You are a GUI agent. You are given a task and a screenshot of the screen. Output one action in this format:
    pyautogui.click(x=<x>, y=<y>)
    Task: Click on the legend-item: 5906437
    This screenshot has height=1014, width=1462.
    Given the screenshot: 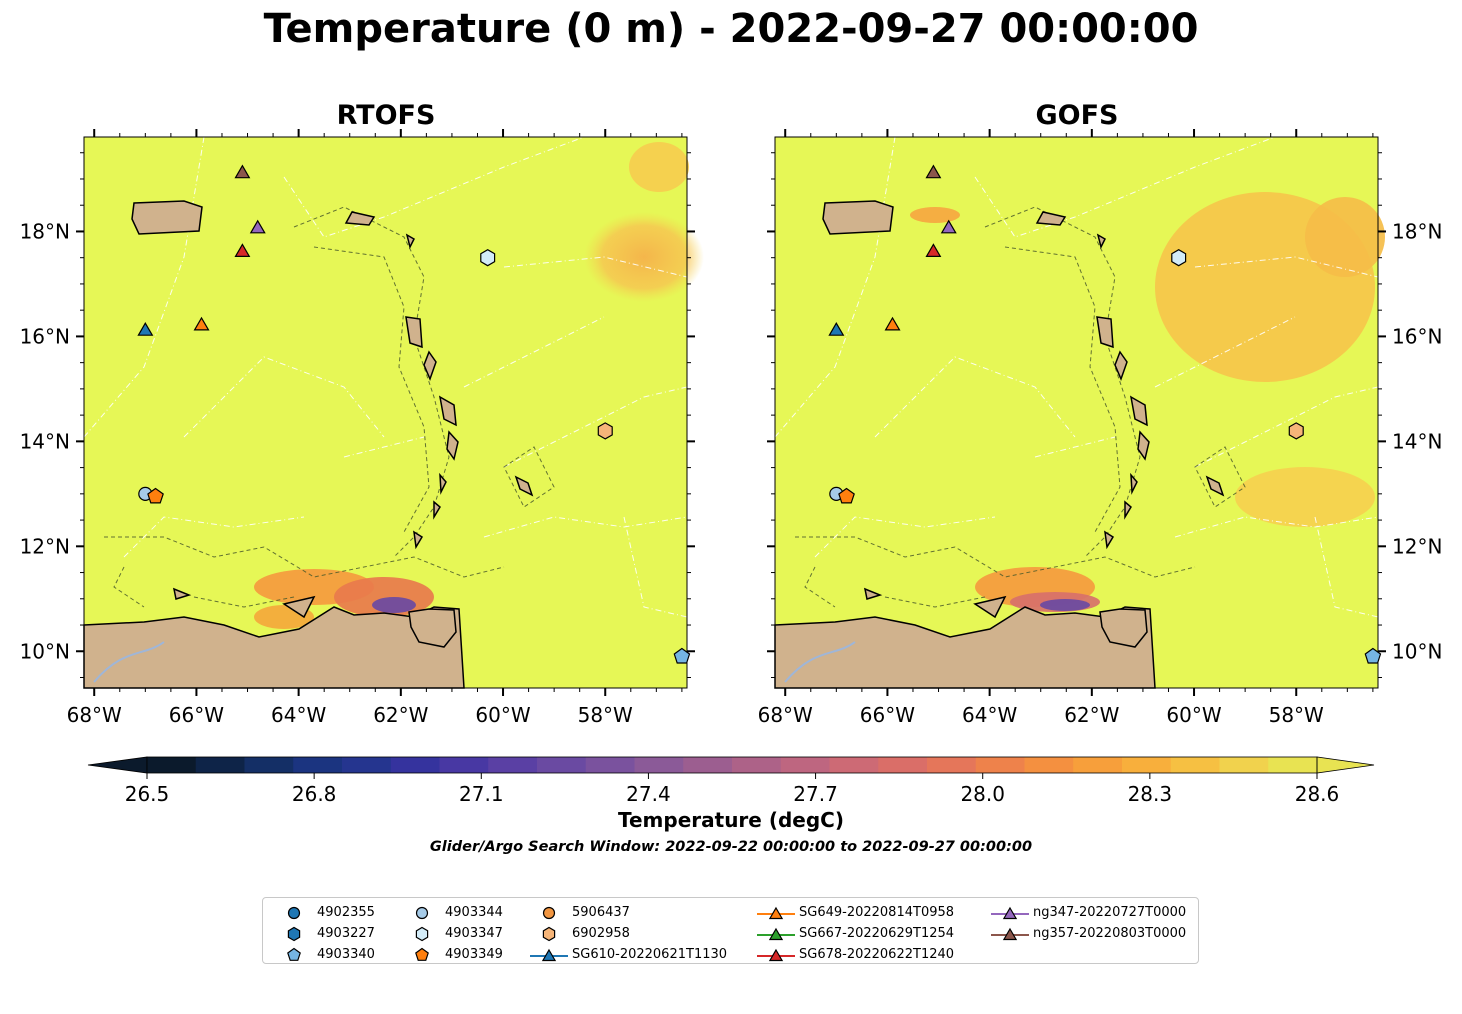 What is the action you would take?
    pyautogui.click(x=640, y=913)
    